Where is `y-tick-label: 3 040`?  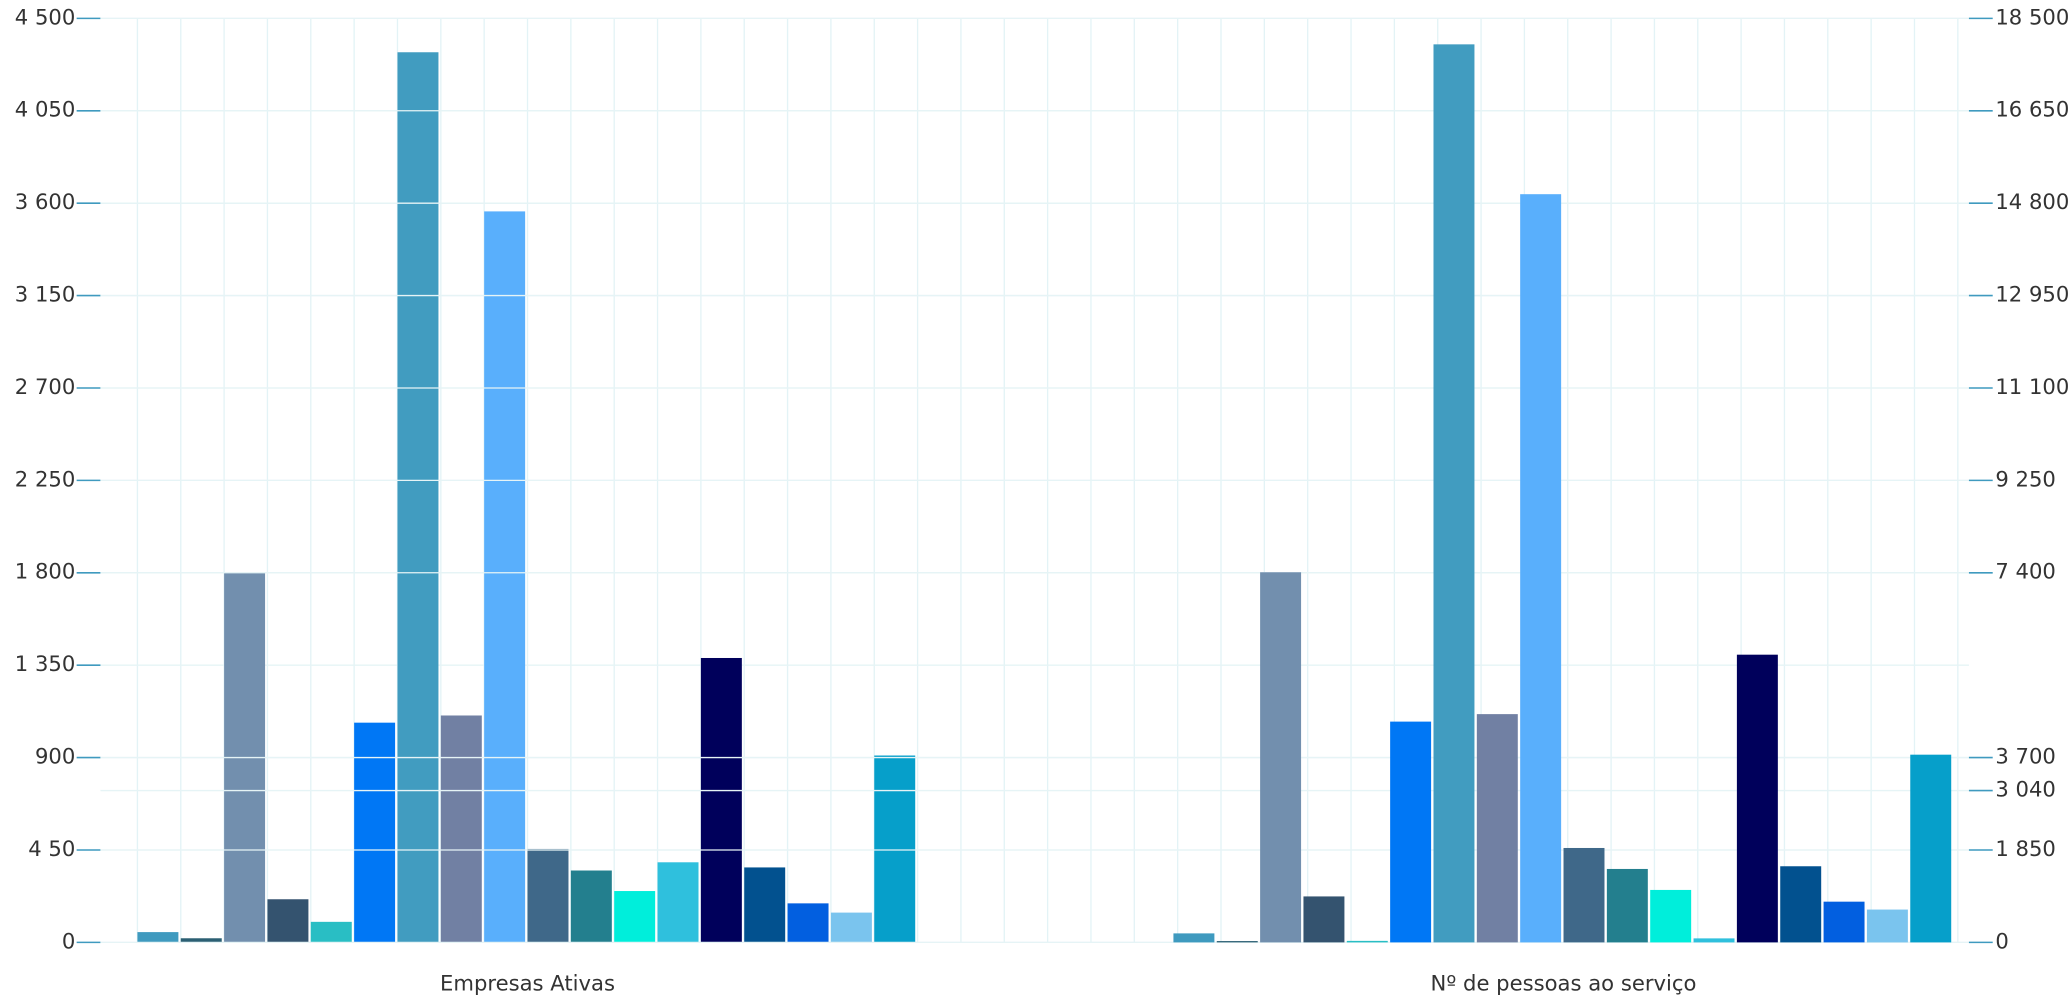
y-tick-label: 3 040 is located at coordinates (2025, 789).